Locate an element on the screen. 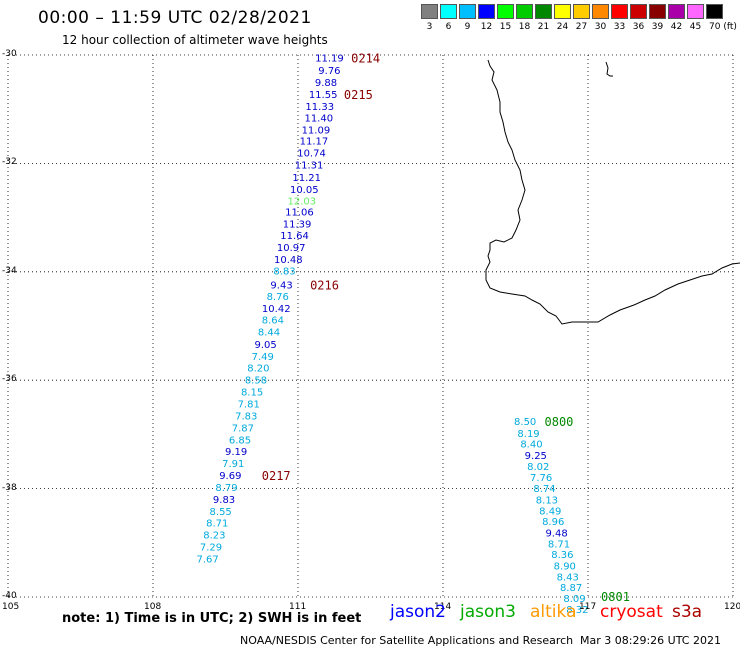 Image resolution: width=740 pixels, height=650 pixels. wave-height-value: 8.32 is located at coordinates (577, 610).